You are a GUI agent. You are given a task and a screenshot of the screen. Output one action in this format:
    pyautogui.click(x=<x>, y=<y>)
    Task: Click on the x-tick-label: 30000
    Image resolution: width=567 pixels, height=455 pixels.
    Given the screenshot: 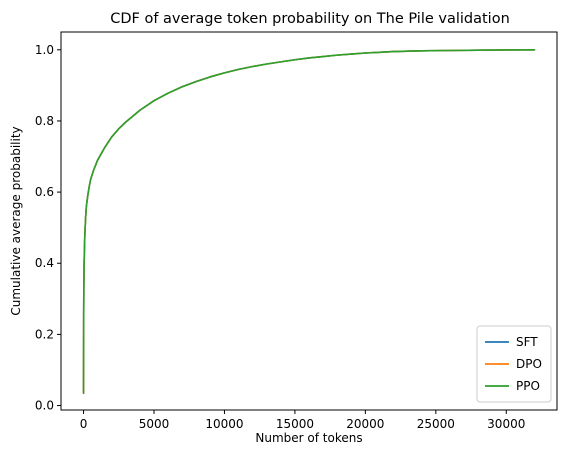 What is the action you would take?
    pyautogui.click(x=506, y=424)
    